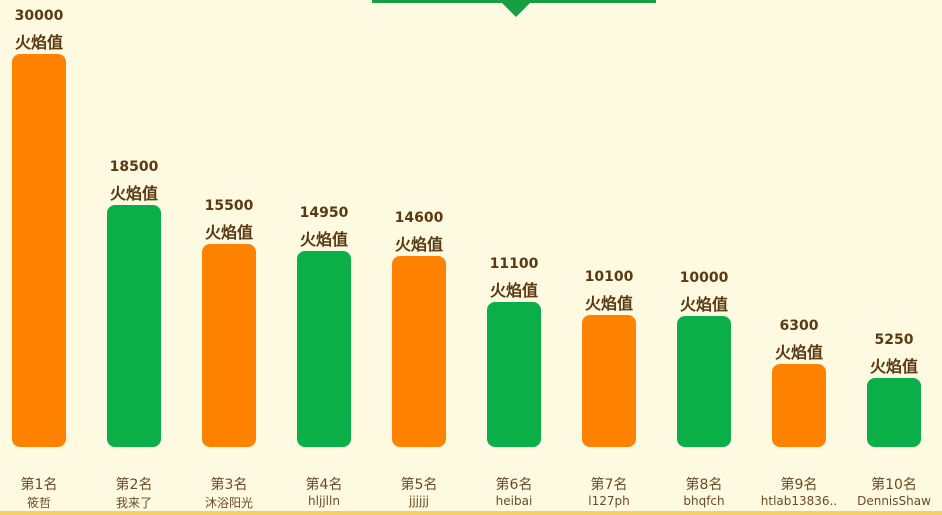 This screenshot has height=515, width=942. What do you see at coordinates (418, 501) in the screenshot?
I see `username-label: jjjjjj` at bounding box center [418, 501].